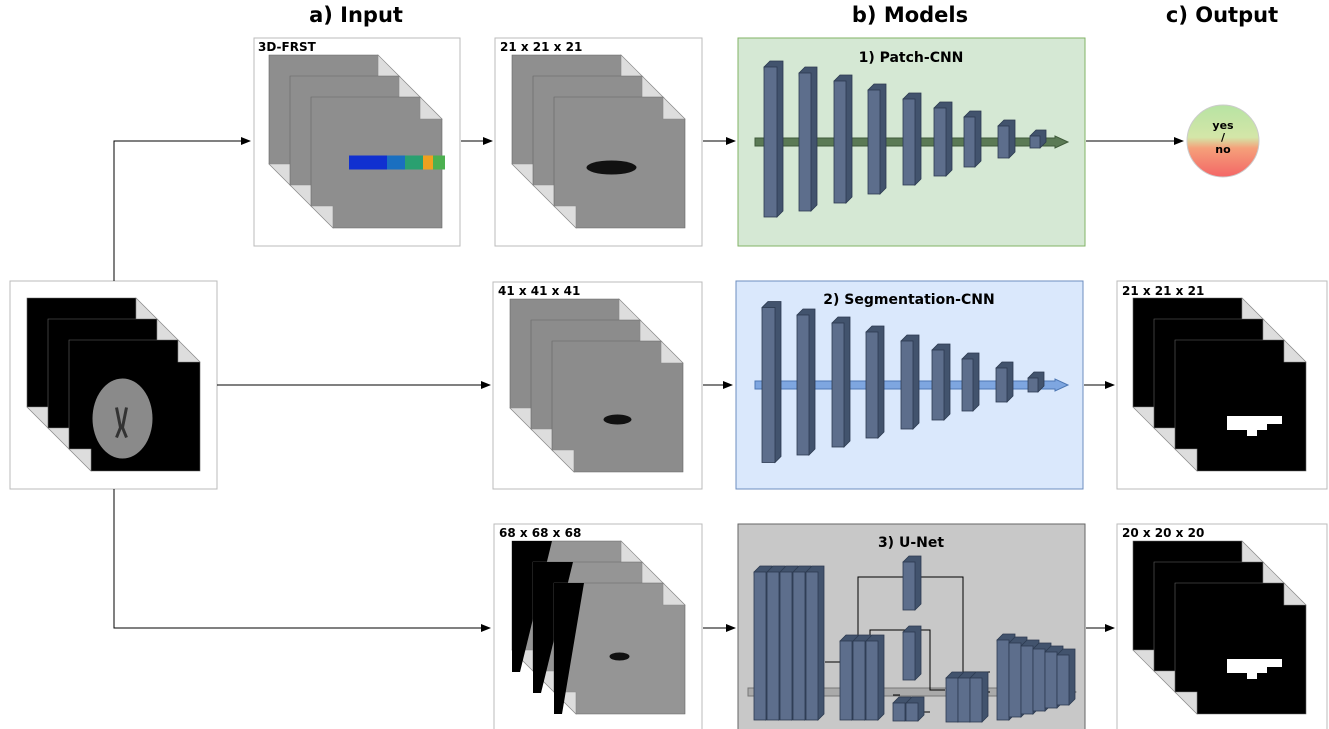 The image size is (1329, 729). Describe the element at coordinates (1163, 533) in the screenshot. I see `box-label: 20 x 20 x 20` at that location.